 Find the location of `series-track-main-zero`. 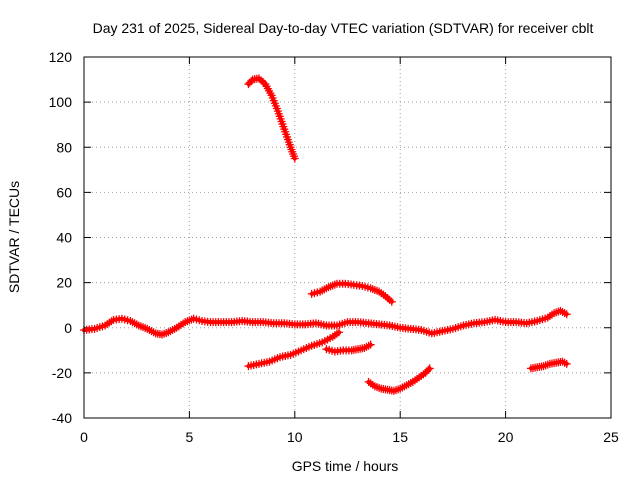

series-track-main-zero is located at coordinates (325, 322).